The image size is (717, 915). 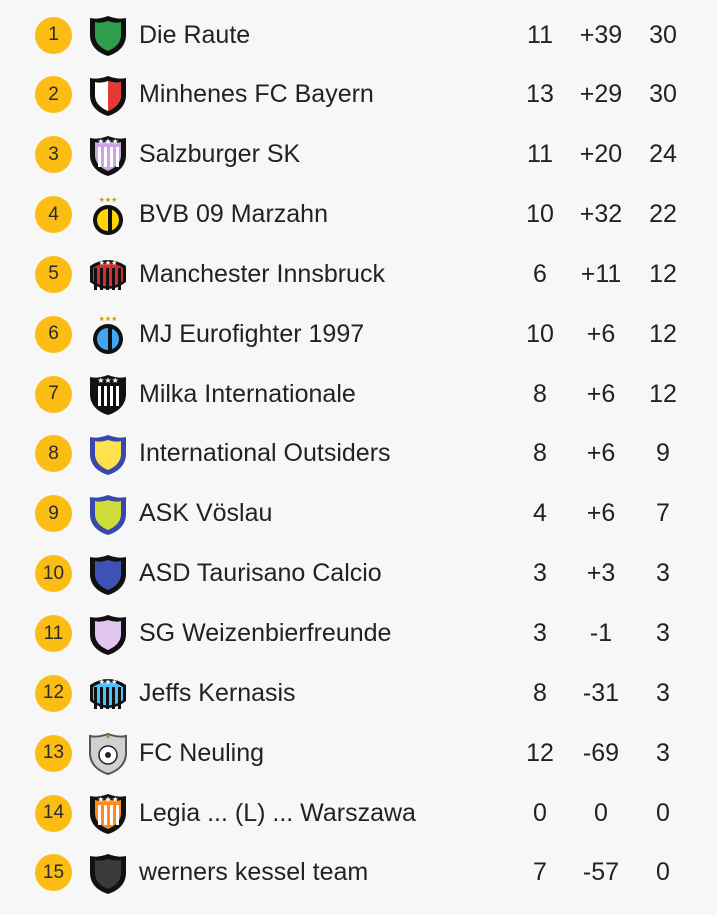 I want to click on goal-difference: +39, so click(x=601, y=34).